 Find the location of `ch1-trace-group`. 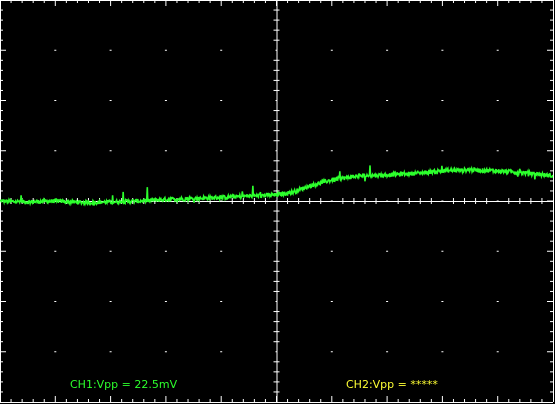

ch1-trace-group is located at coordinates (277, 186).